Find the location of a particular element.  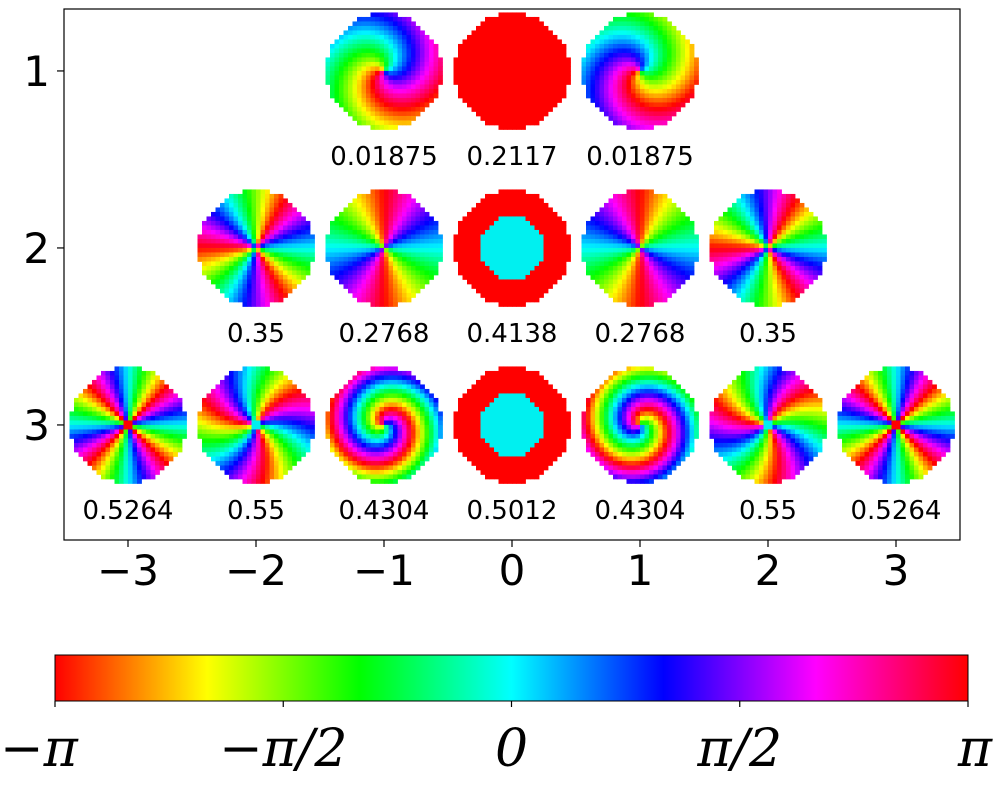

colorbar is located at coordinates (511, 678).